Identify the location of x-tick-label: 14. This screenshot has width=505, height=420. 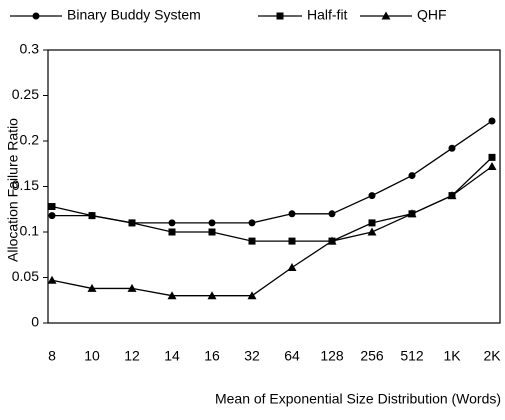
(172, 356).